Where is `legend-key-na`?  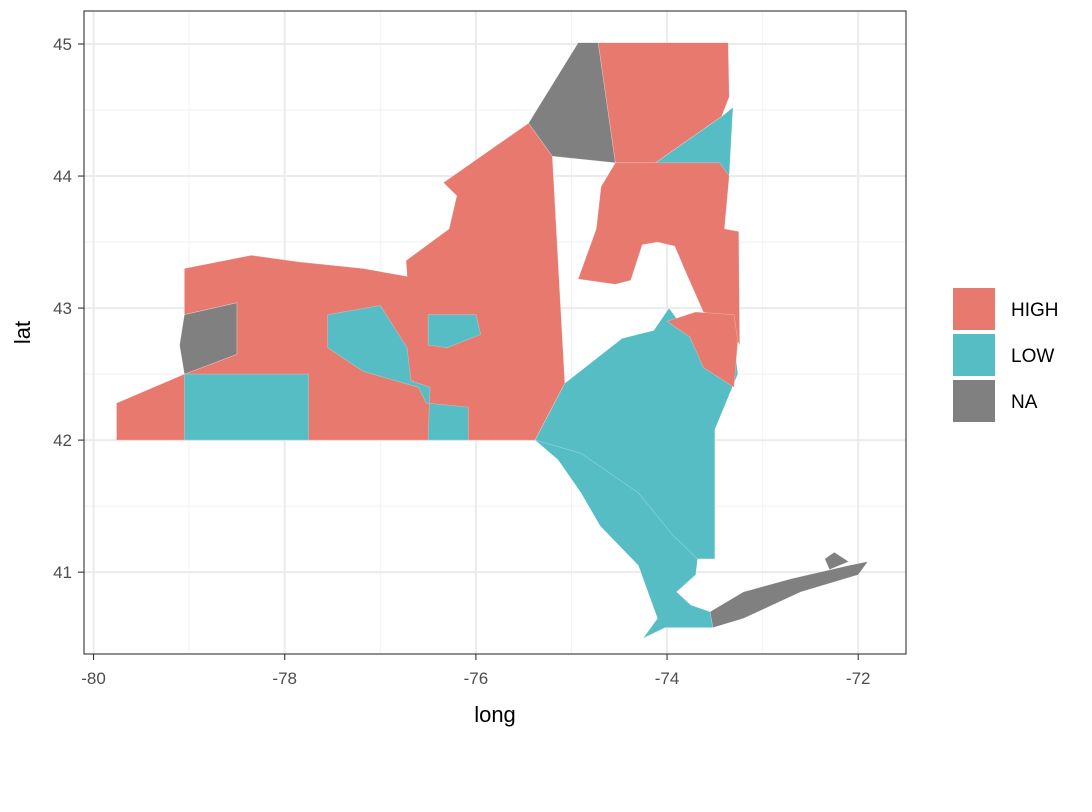 legend-key-na is located at coordinates (974, 401).